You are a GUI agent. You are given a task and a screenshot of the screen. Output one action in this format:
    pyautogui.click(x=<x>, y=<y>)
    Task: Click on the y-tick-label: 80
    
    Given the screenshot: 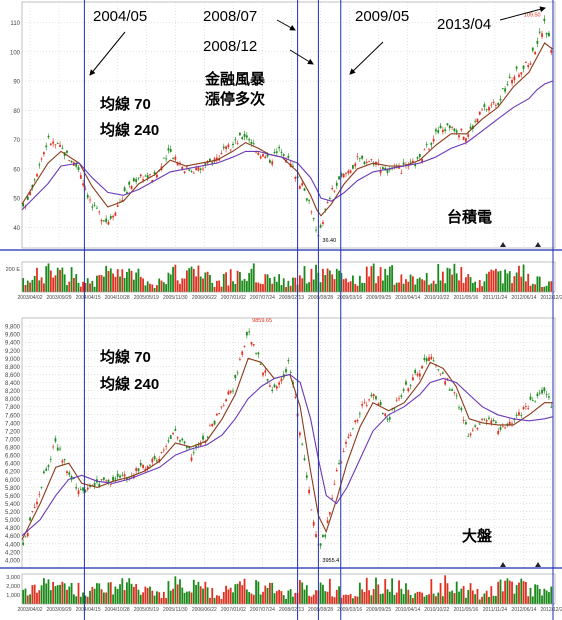 What is the action you would take?
    pyautogui.click(x=16, y=112)
    